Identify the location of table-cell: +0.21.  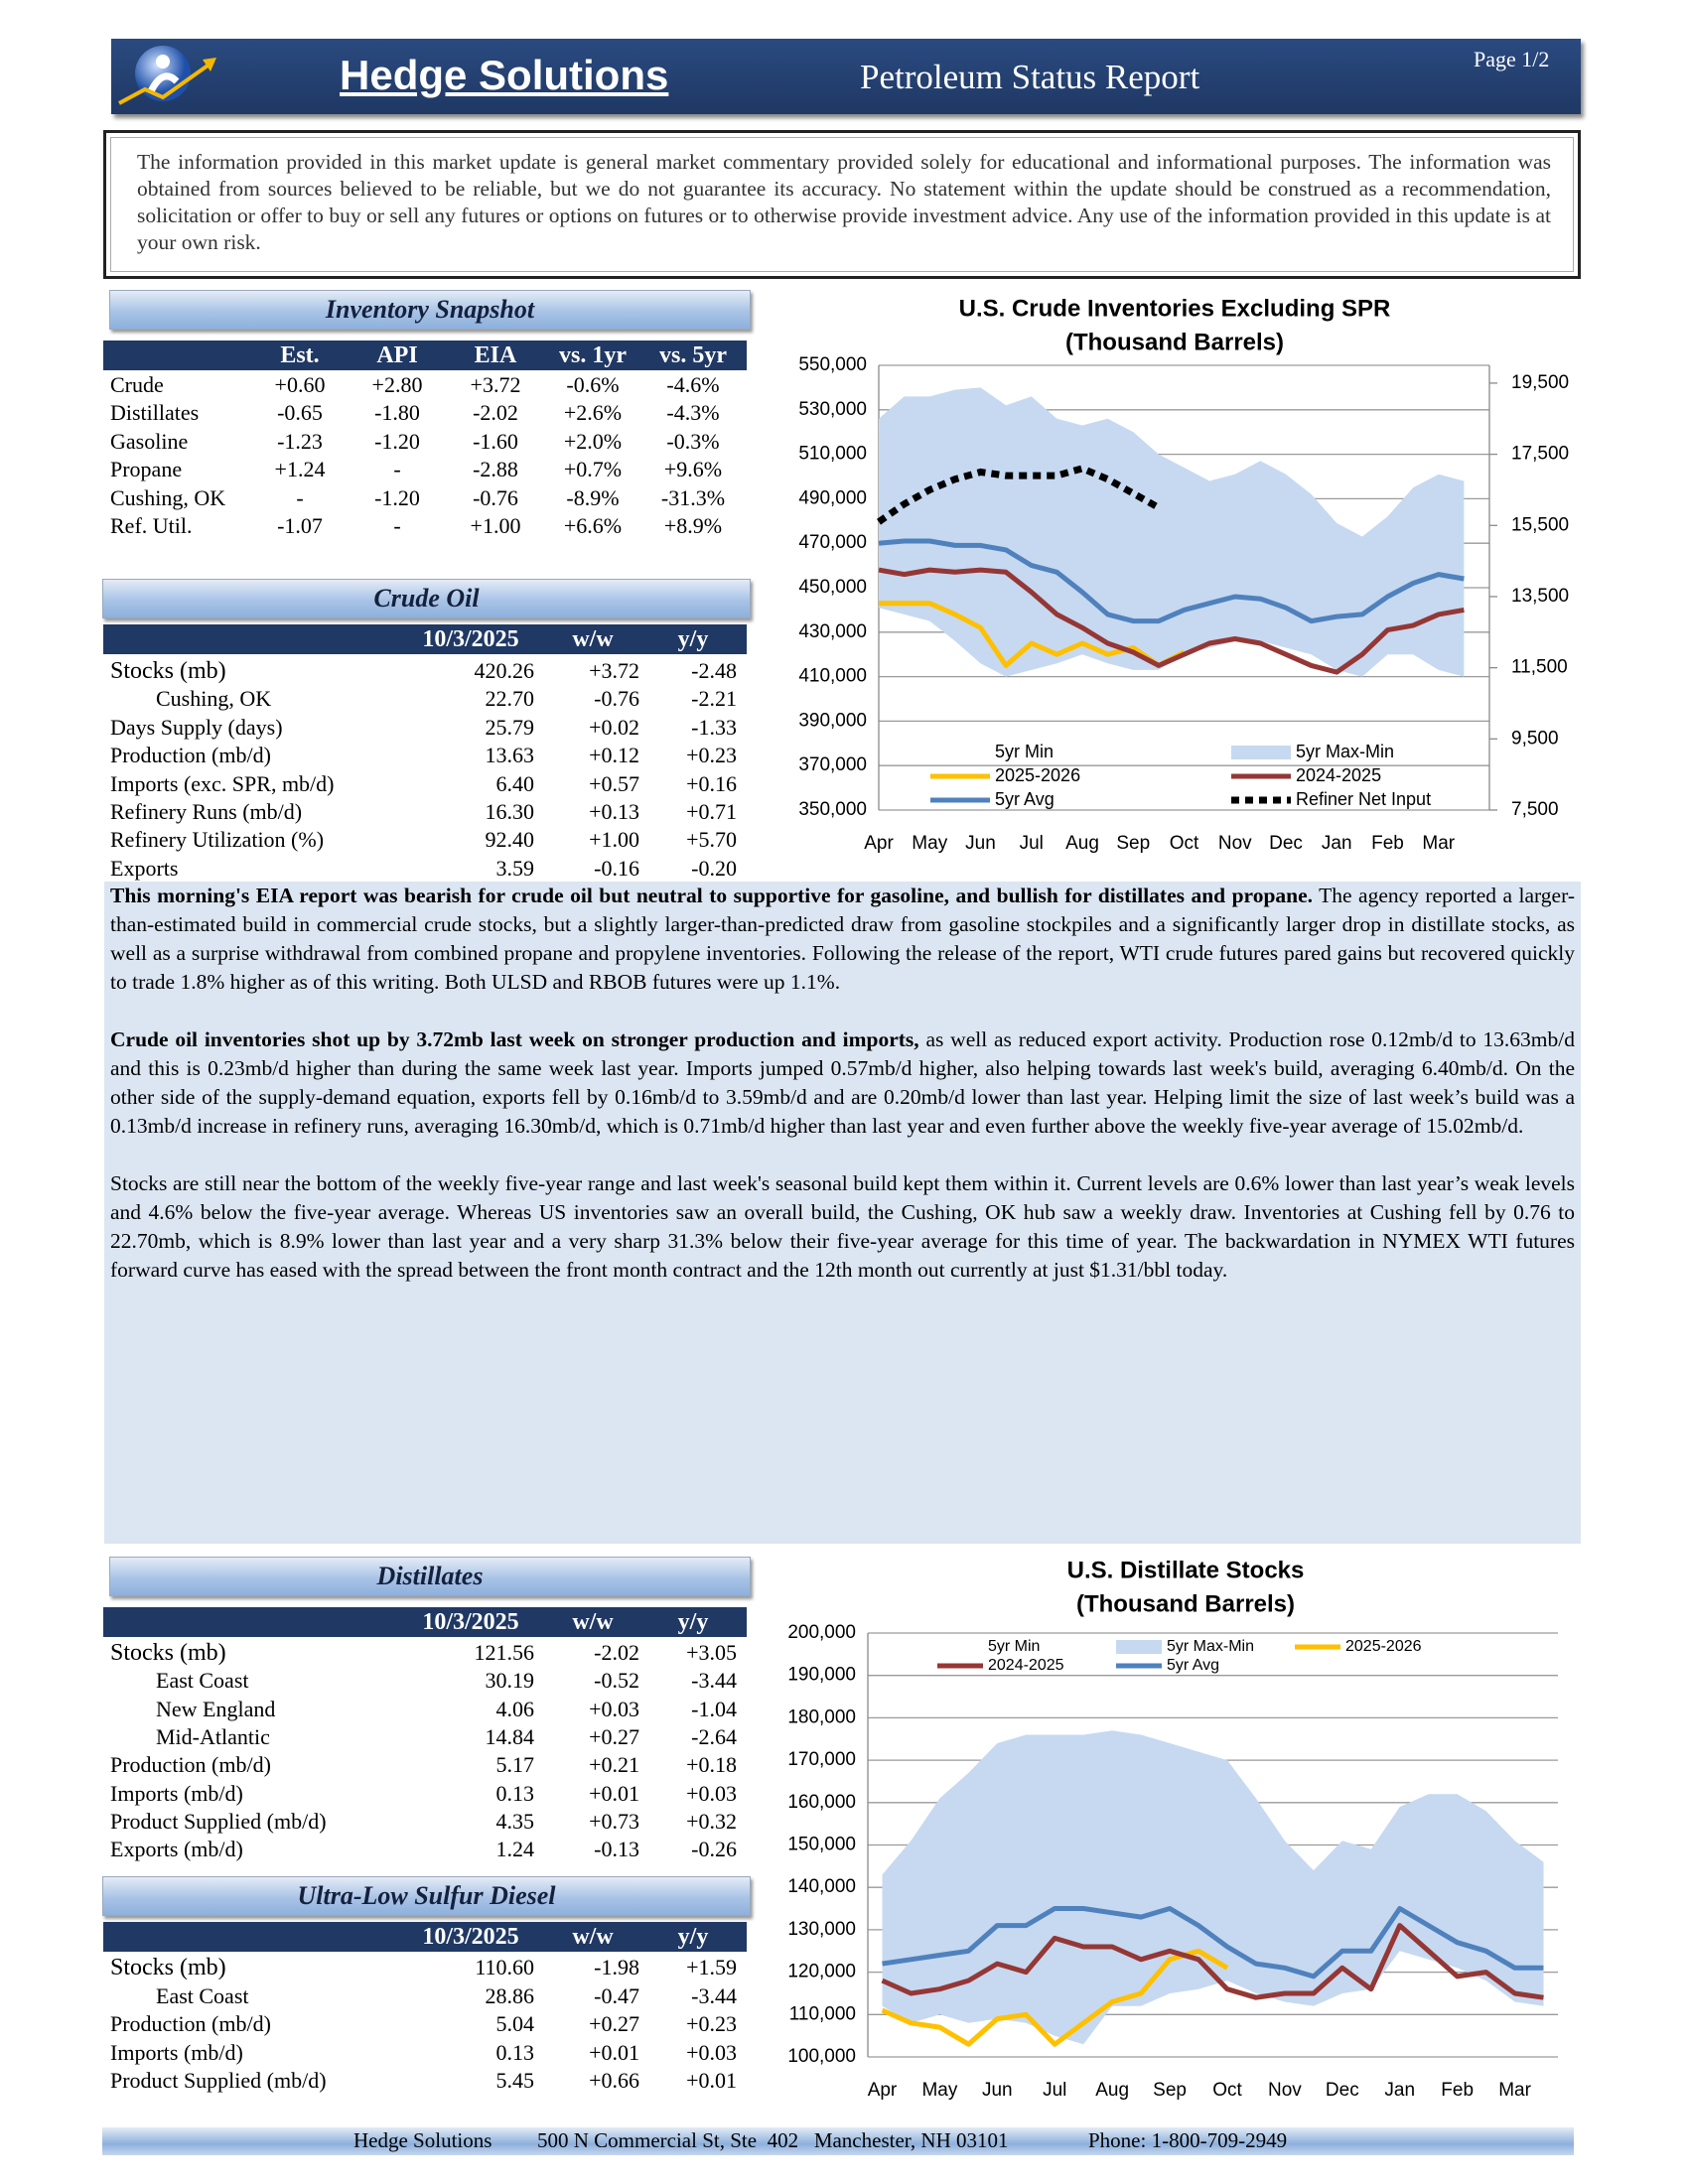
(614, 1765).